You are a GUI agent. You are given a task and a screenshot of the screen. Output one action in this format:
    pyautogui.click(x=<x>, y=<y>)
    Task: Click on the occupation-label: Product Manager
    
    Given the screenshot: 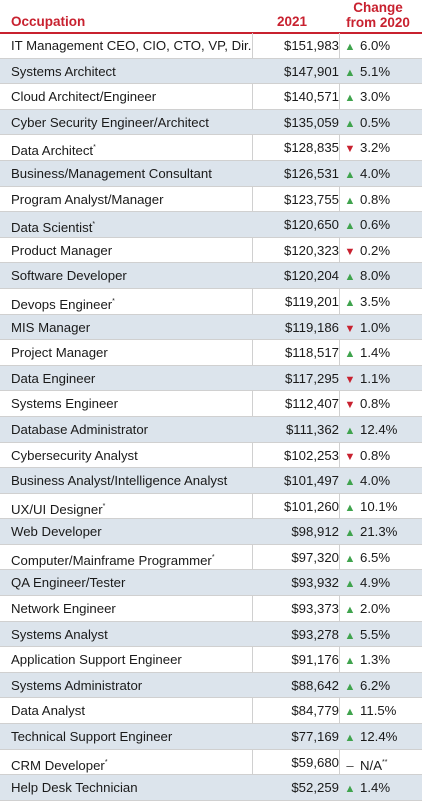 What is the action you would take?
    pyautogui.click(x=62, y=250)
    